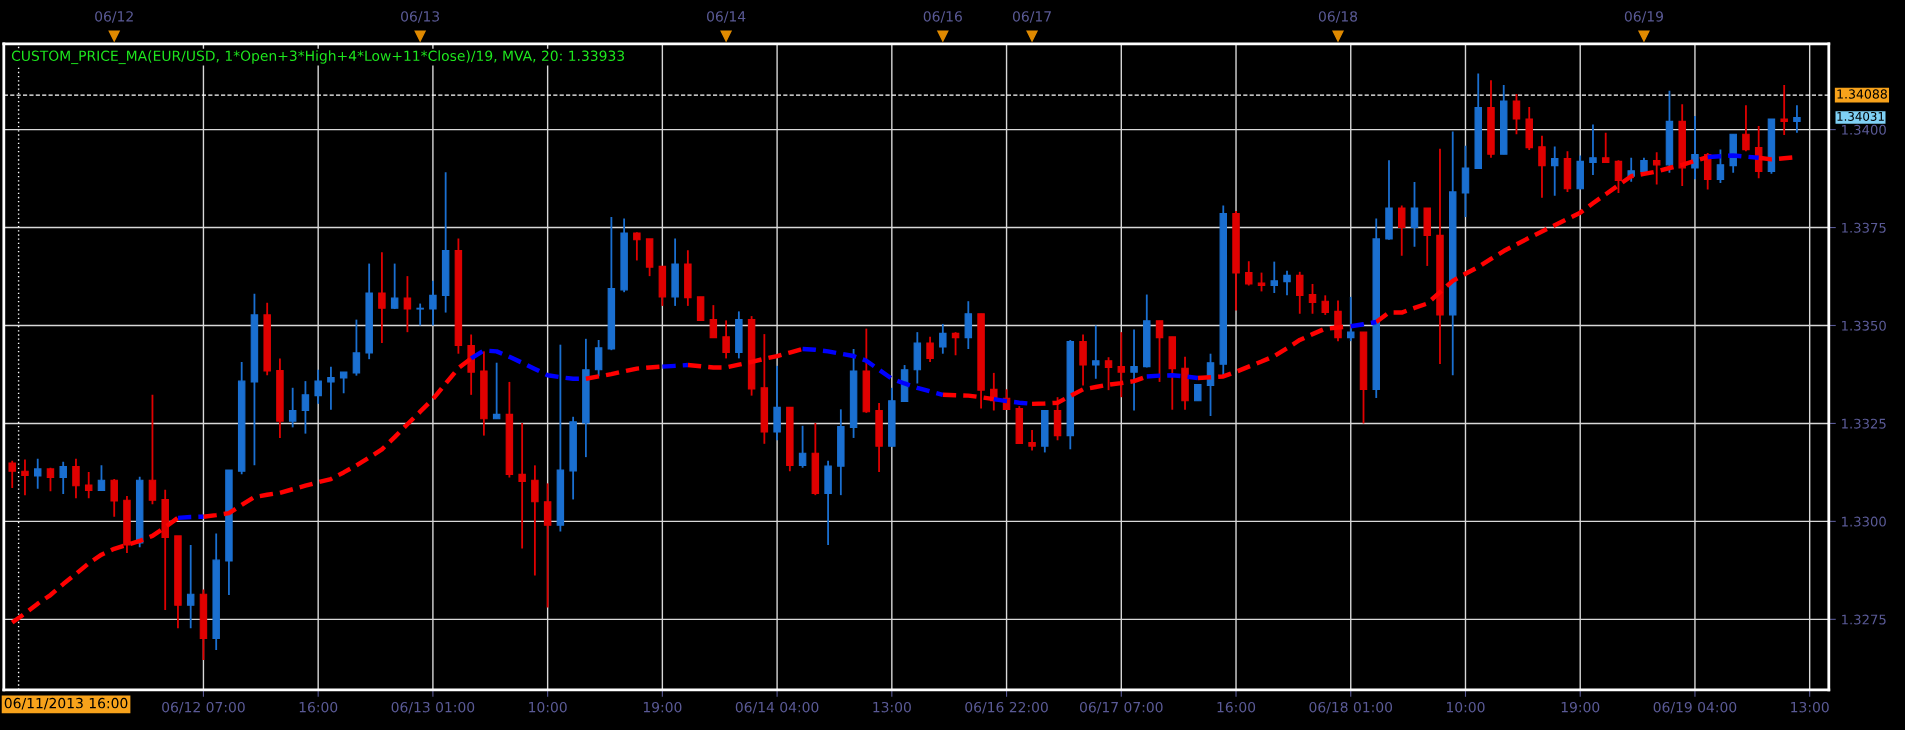  What do you see at coordinates (1864, 325) in the screenshot?
I see `y-tick-label: 1.3350` at bounding box center [1864, 325].